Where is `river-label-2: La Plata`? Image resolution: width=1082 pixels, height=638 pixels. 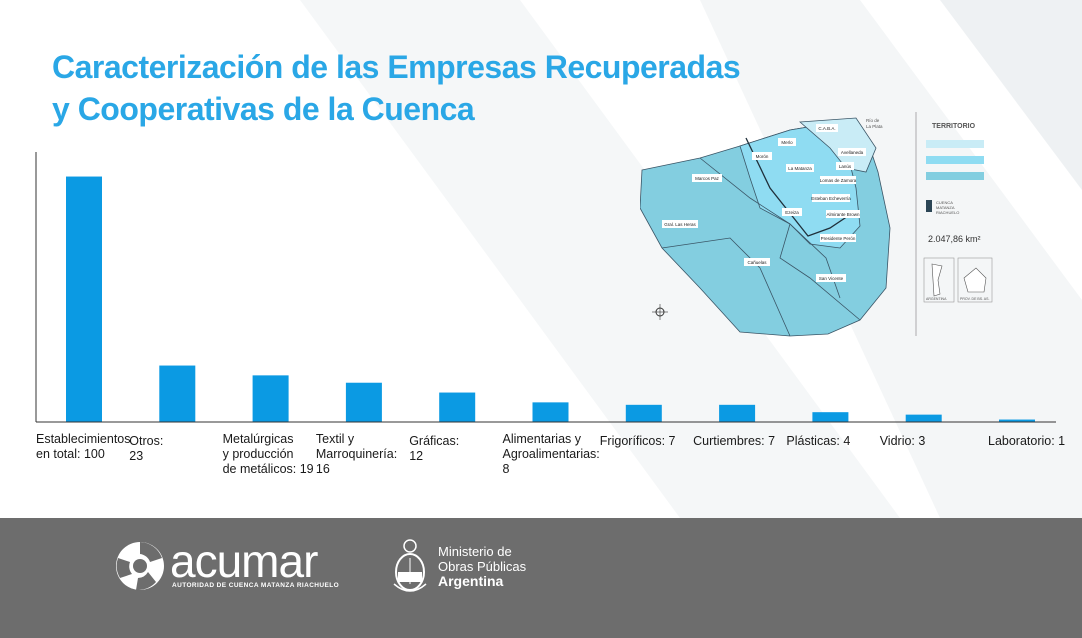
river-label-2: La Plata is located at coordinates (874, 126).